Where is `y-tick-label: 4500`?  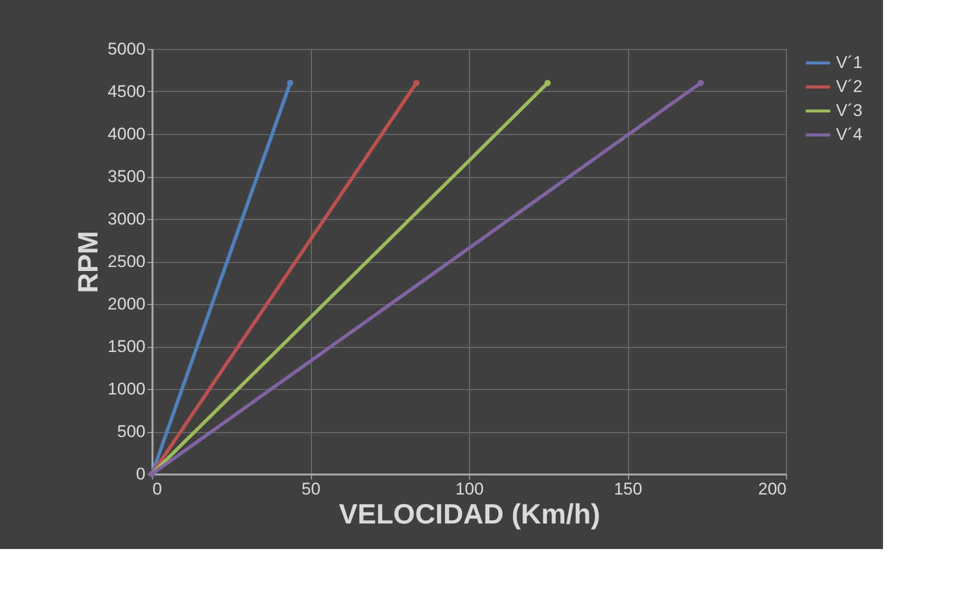
y-tick-label: 4500 is located at coordinates (127, 91).